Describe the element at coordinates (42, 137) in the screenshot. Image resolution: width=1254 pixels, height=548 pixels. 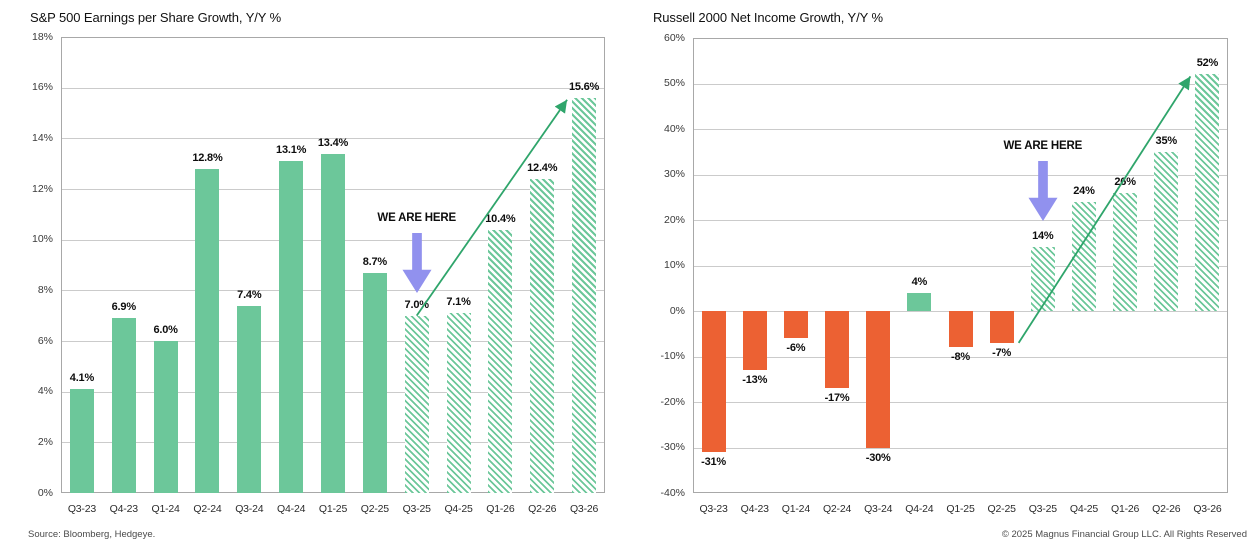
I see `y-tick-label: 14%` at that location.